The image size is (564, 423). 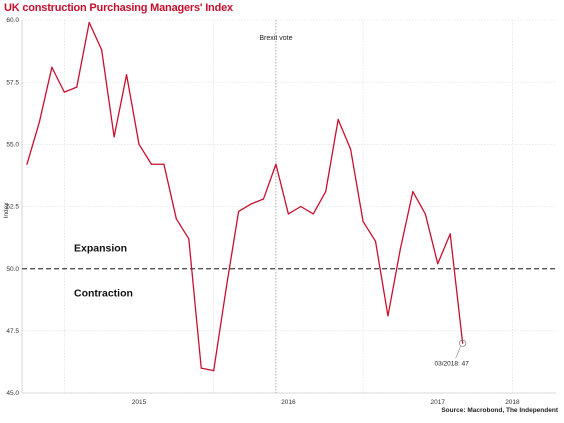 I want to click on x-axis: 2015 2016 2017 2018, so click(x=326, y=402).